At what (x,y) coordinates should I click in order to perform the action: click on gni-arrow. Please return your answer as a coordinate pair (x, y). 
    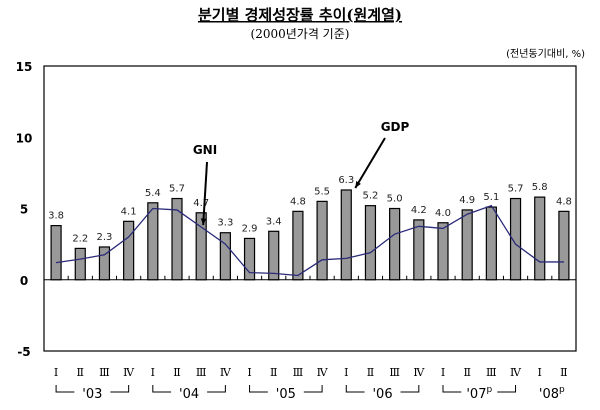
    Looking at the image, I should click on (205, 193).